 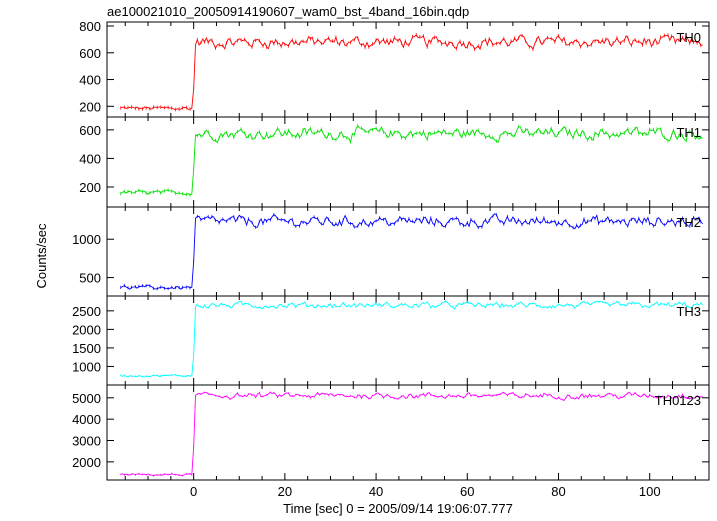 What do you see at coordinates (688, 132) in the screenshot?
I see `panel-label: TH1` at bounding box center [688, 132].